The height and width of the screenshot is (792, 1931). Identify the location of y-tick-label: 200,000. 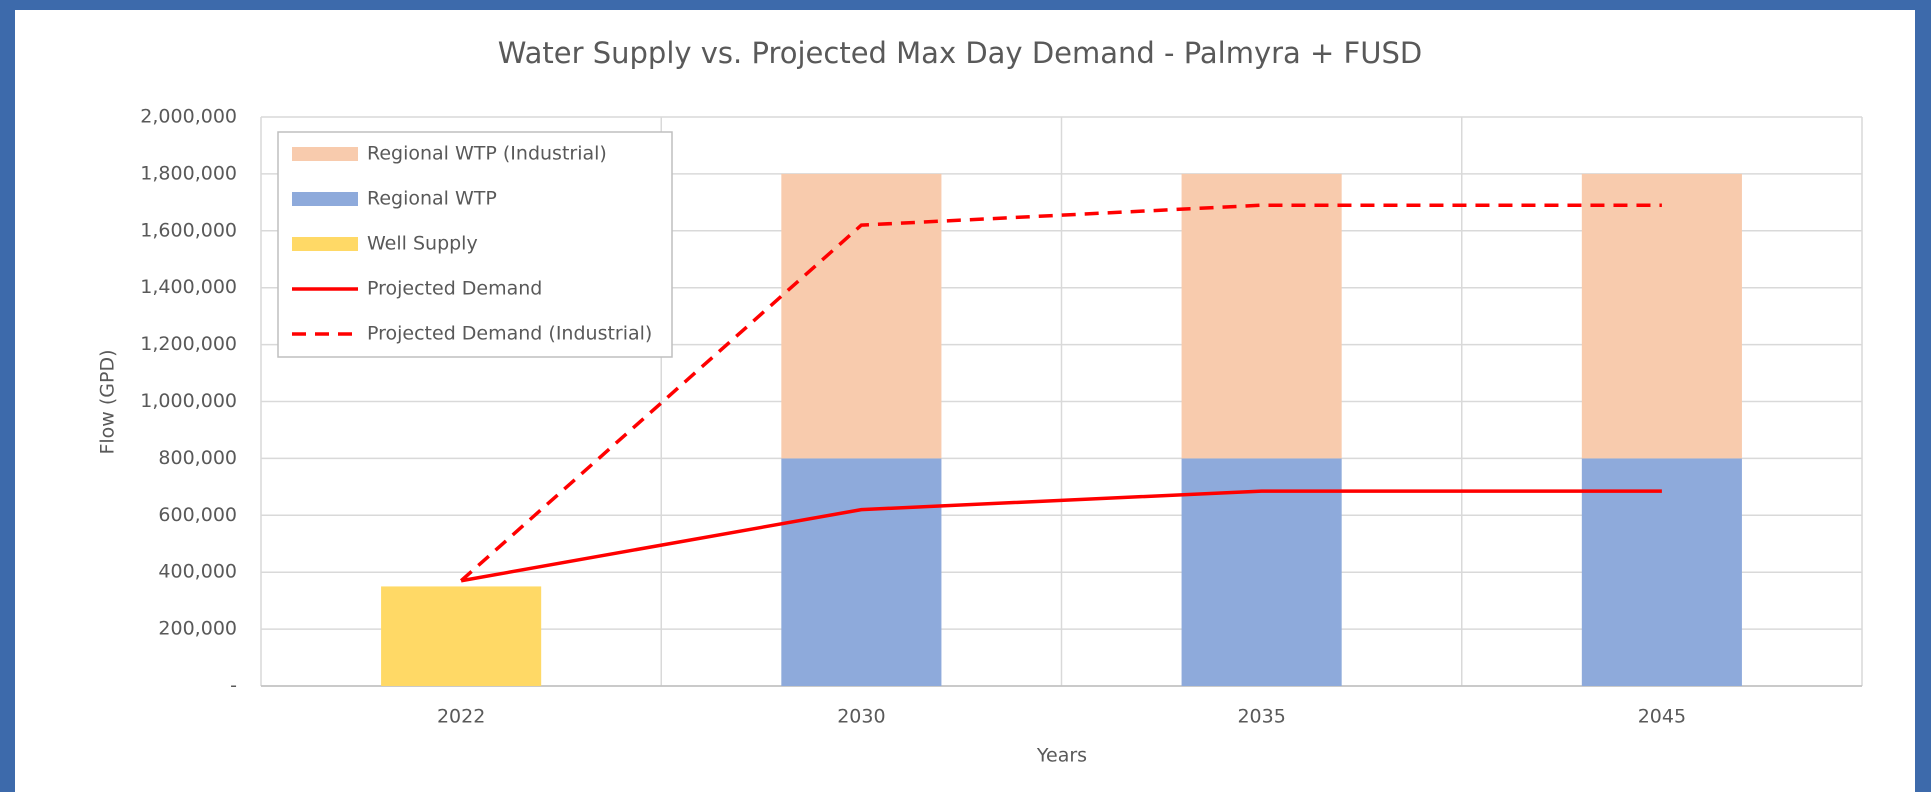
(197, 629).